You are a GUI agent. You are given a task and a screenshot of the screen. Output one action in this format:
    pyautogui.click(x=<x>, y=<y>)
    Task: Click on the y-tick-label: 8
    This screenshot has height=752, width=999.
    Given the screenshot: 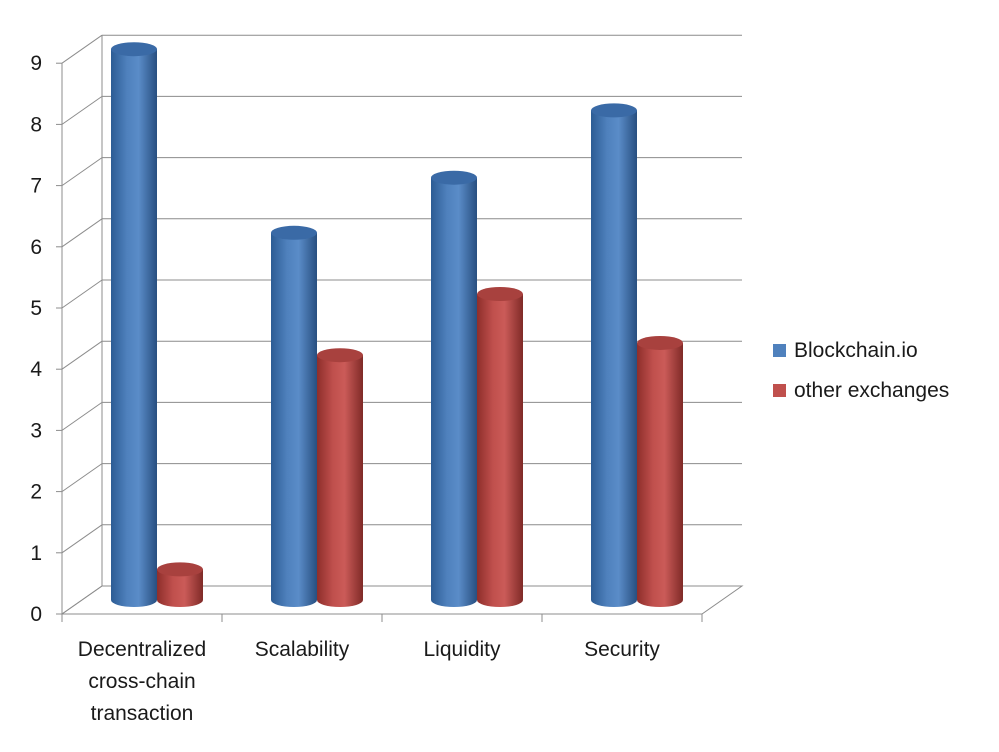 What is the action you would take?
    pyautogui.click(x=36, y=124)
    